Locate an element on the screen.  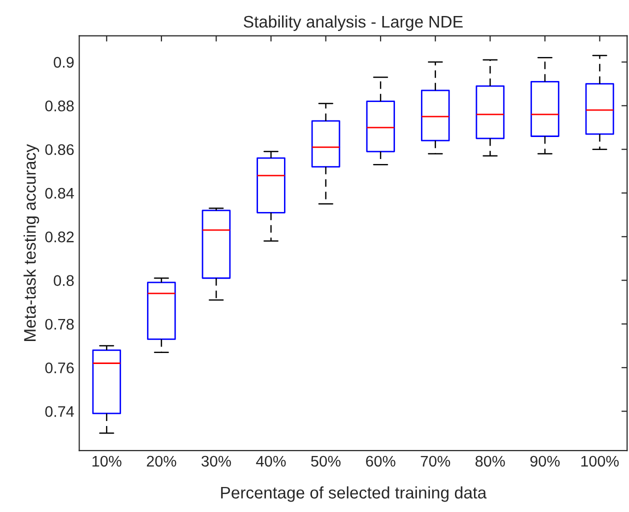
x-tick-label: 10% is located at coordinates (107, 461).